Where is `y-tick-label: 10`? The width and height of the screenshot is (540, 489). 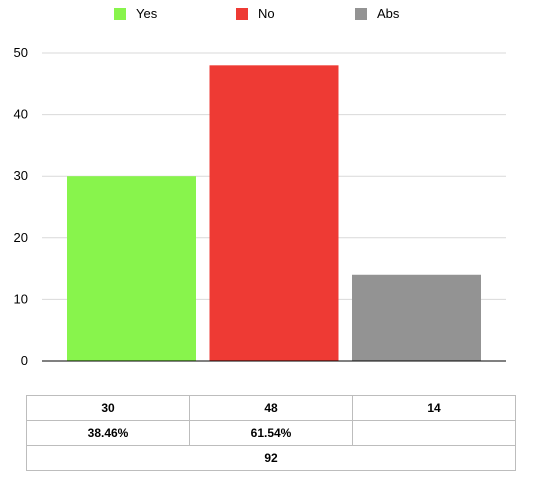
y-tick-label: 10 is located at coordinates (21, 298).